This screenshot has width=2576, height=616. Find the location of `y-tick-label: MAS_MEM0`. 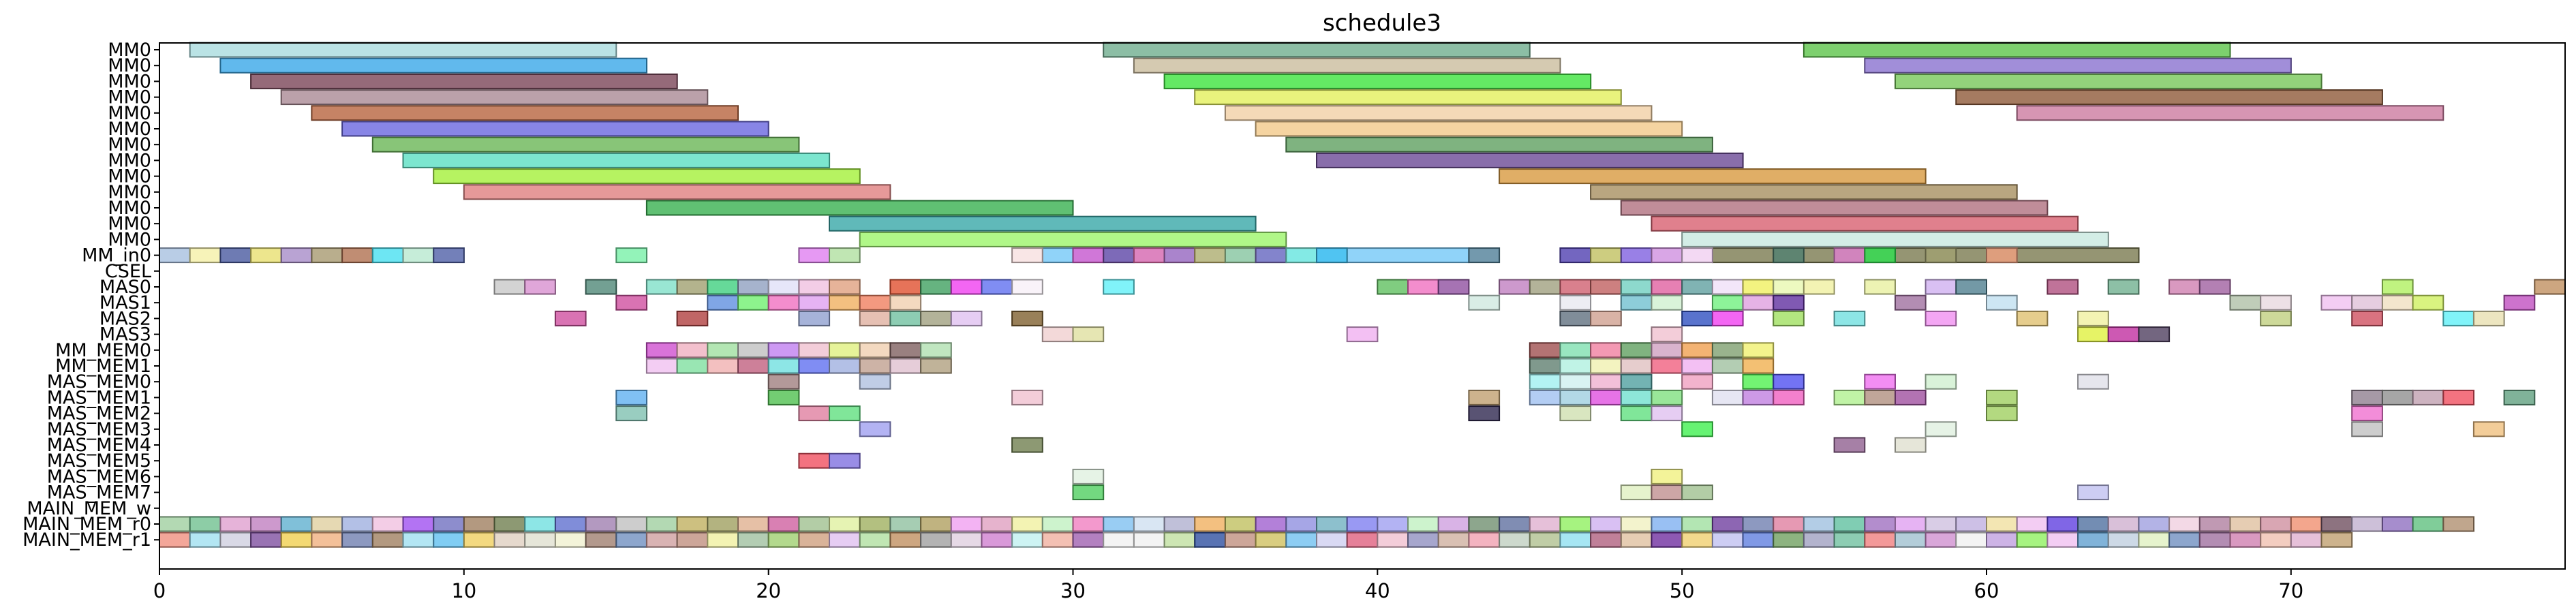

y-tick-label: MAS_MEM0 is located at coordinates (99, 381).